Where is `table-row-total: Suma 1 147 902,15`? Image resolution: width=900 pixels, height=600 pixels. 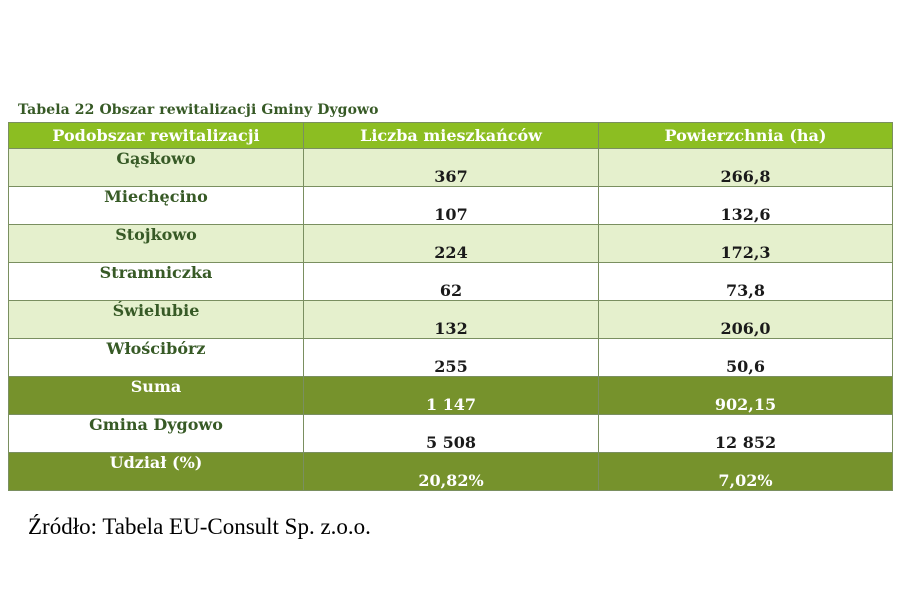 table-row-total: Suma 1 147 902,15 is located at coordinates (450, 395).